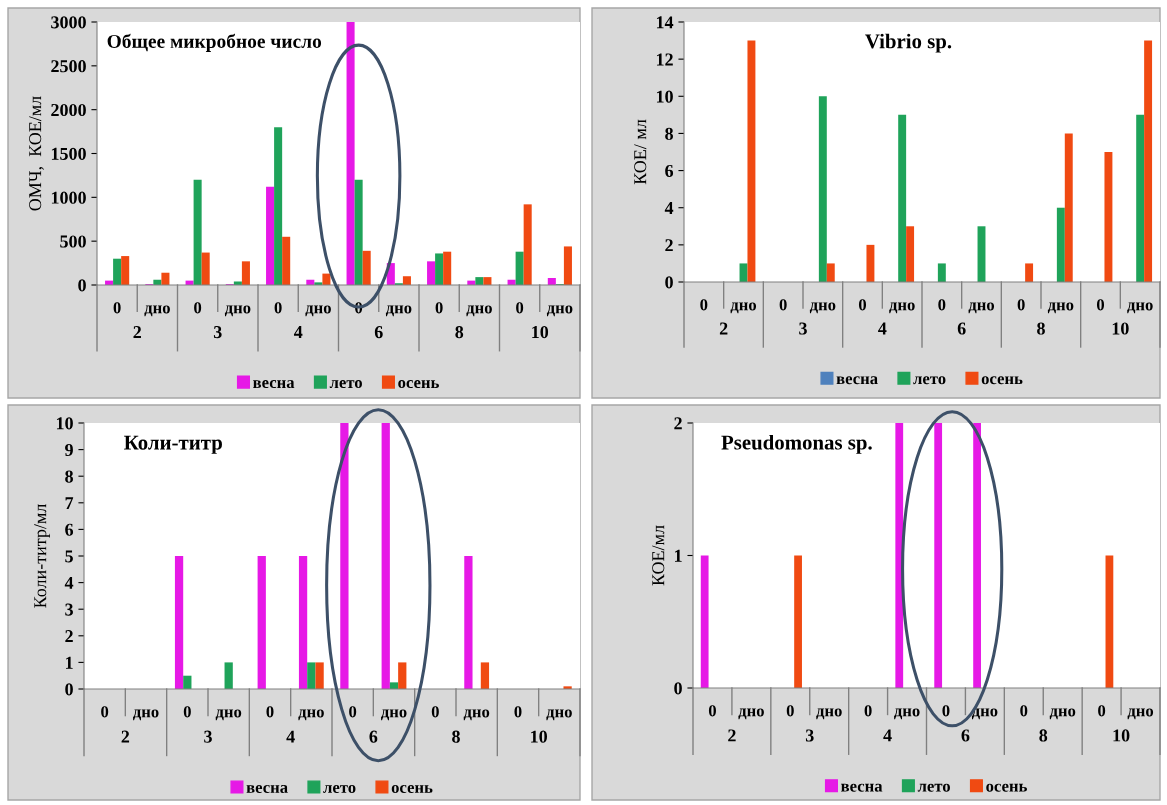 The image size is (1167, 805). Describe the element at coordinates (68, 153) in the screenshot. I see `y-tick-label: 1500` at that location.